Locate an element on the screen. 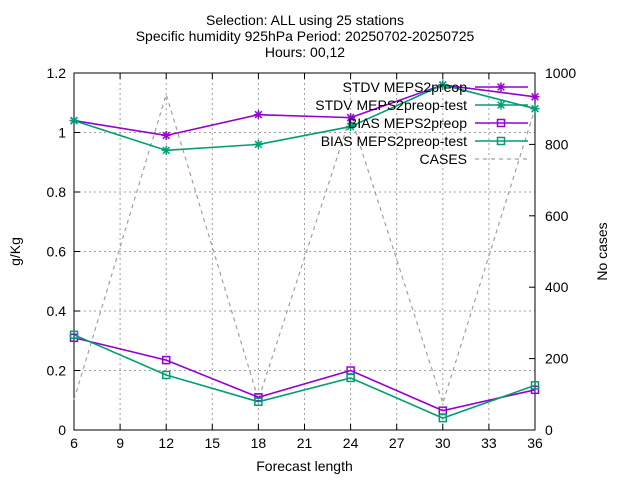  legend-label: CASES is located at coordinates (443, 159).